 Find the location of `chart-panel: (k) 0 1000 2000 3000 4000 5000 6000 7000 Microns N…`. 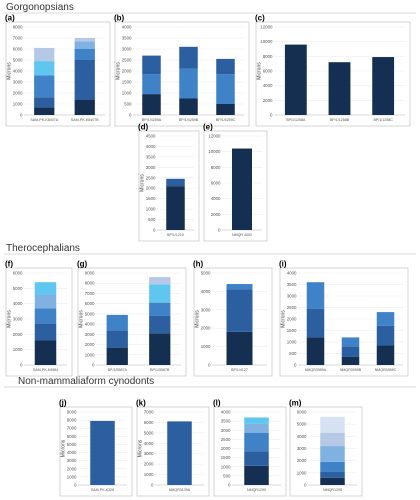

chart-panel: (k) 0 1000 2000 3000 4000 5000 6000 7000 Microns N… is located at coordinates (173, 448).